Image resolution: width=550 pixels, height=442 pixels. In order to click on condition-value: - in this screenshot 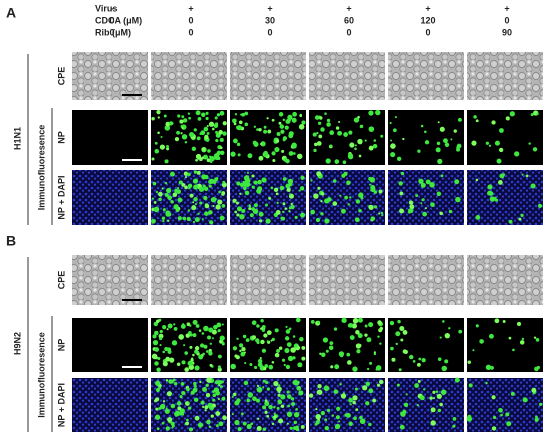, I will do `click(112, 8)`.